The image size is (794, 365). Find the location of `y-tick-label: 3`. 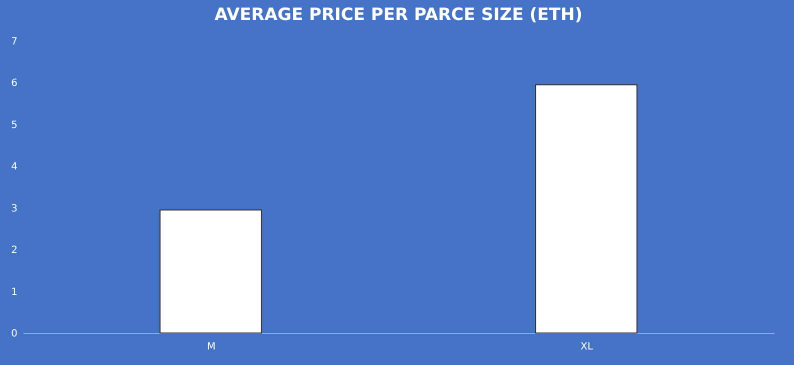

y-tick-label: 3 is located at coordinates (14, 208).